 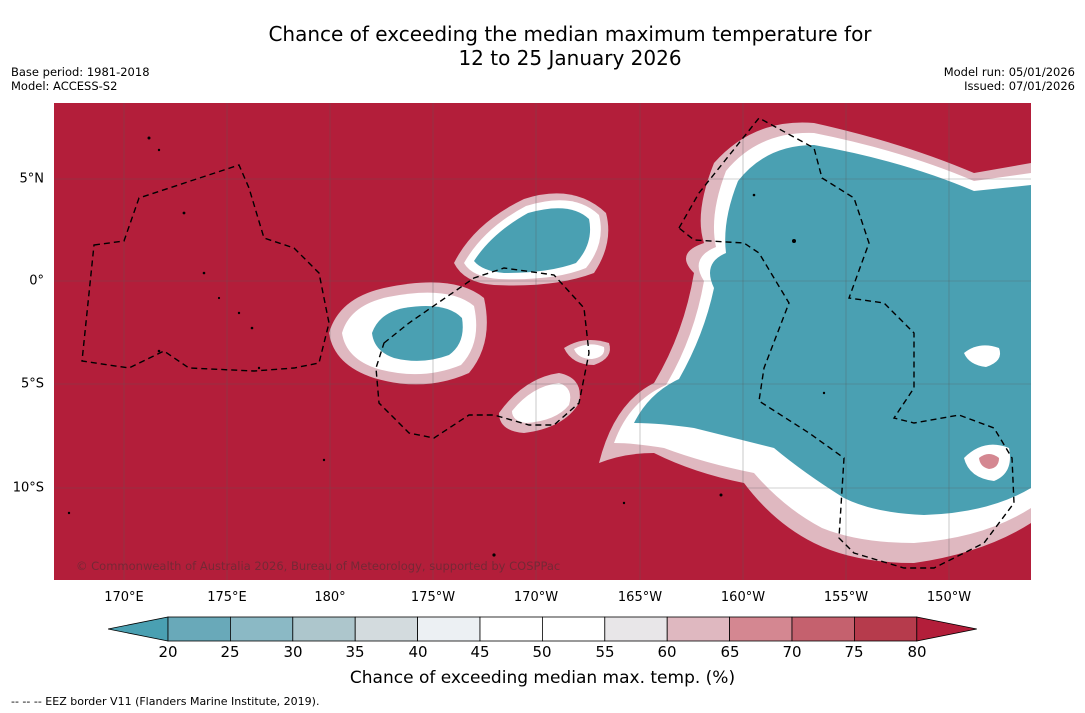 What do you see at coordinates (536, 597) in the screenshot?
I see `x-tick-170w: 170°W` at bounding box center [536, 597].